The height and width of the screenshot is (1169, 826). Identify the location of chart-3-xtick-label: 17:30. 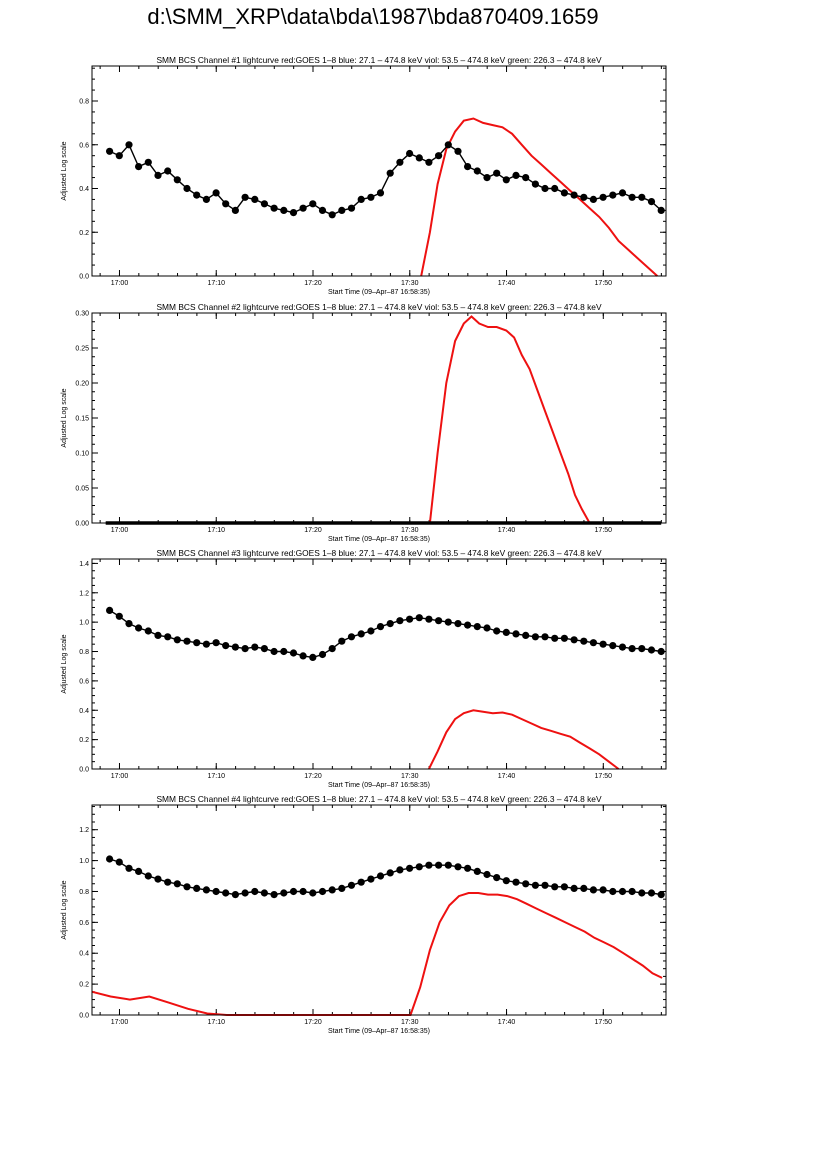
(410, 776).